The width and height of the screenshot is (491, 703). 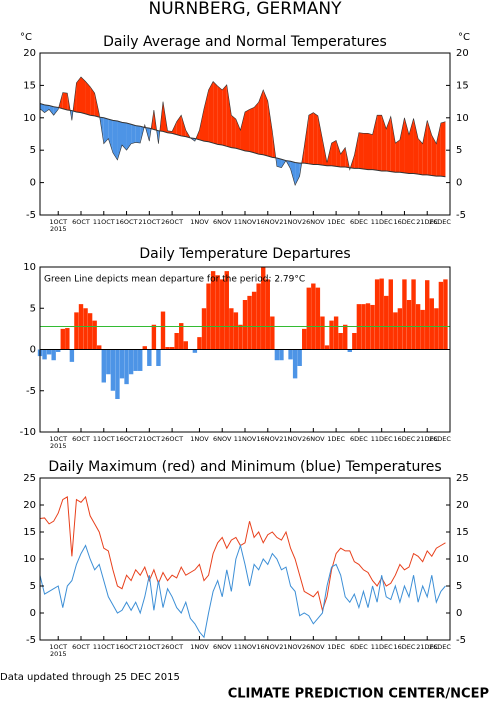 I want to click on x-tick-label: 1OCT, so click(x=58, y=222).